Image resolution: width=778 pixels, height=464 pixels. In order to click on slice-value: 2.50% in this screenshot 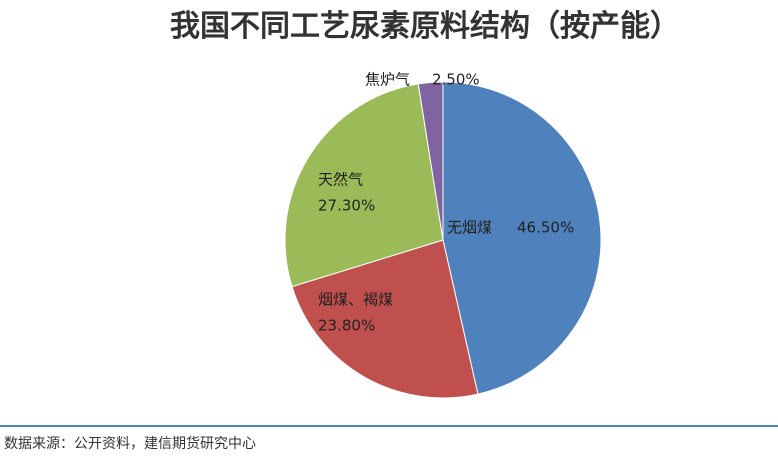, I will do `click(456, 80)`.